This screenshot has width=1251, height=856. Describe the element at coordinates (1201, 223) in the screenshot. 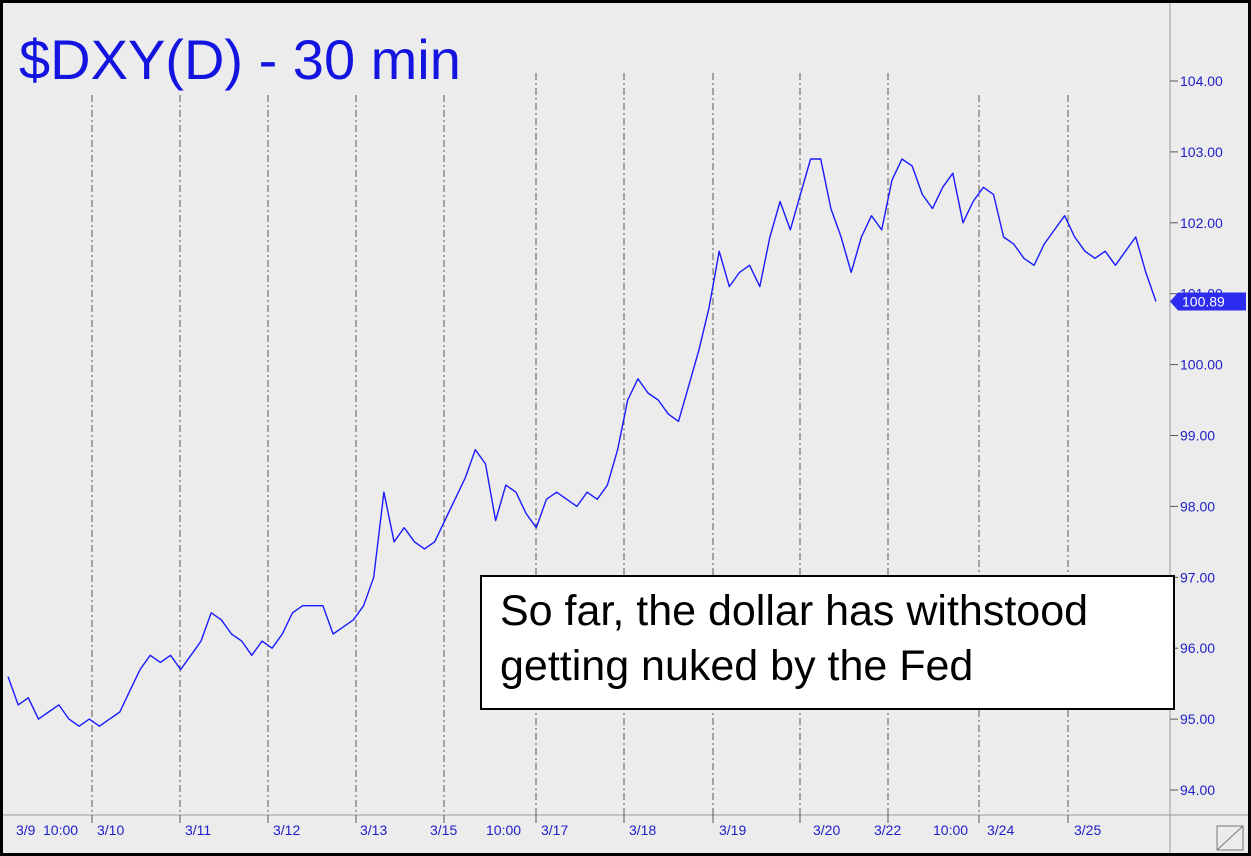

I see `y-tick-label: 102.00` at that location.